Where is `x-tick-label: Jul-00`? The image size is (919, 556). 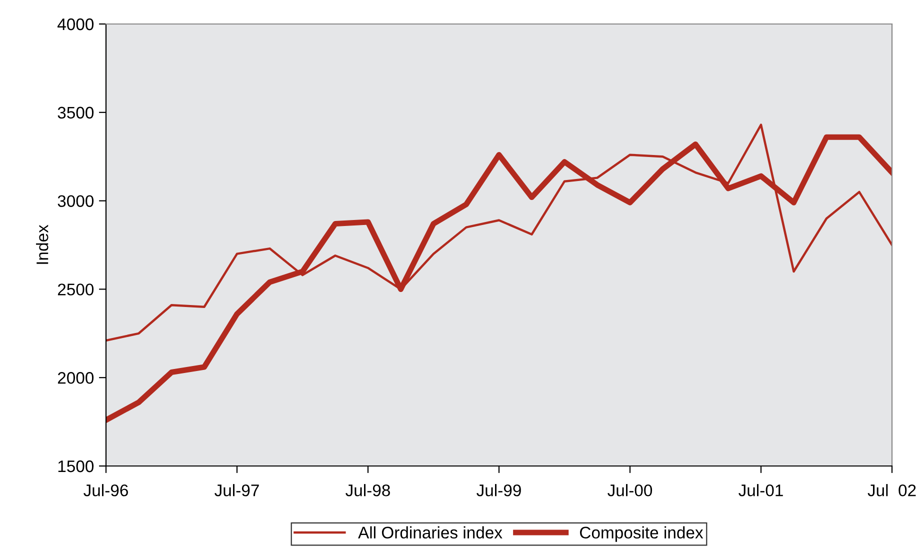 x-tick-label: Jul-00 is located at coordinates (630, 490).